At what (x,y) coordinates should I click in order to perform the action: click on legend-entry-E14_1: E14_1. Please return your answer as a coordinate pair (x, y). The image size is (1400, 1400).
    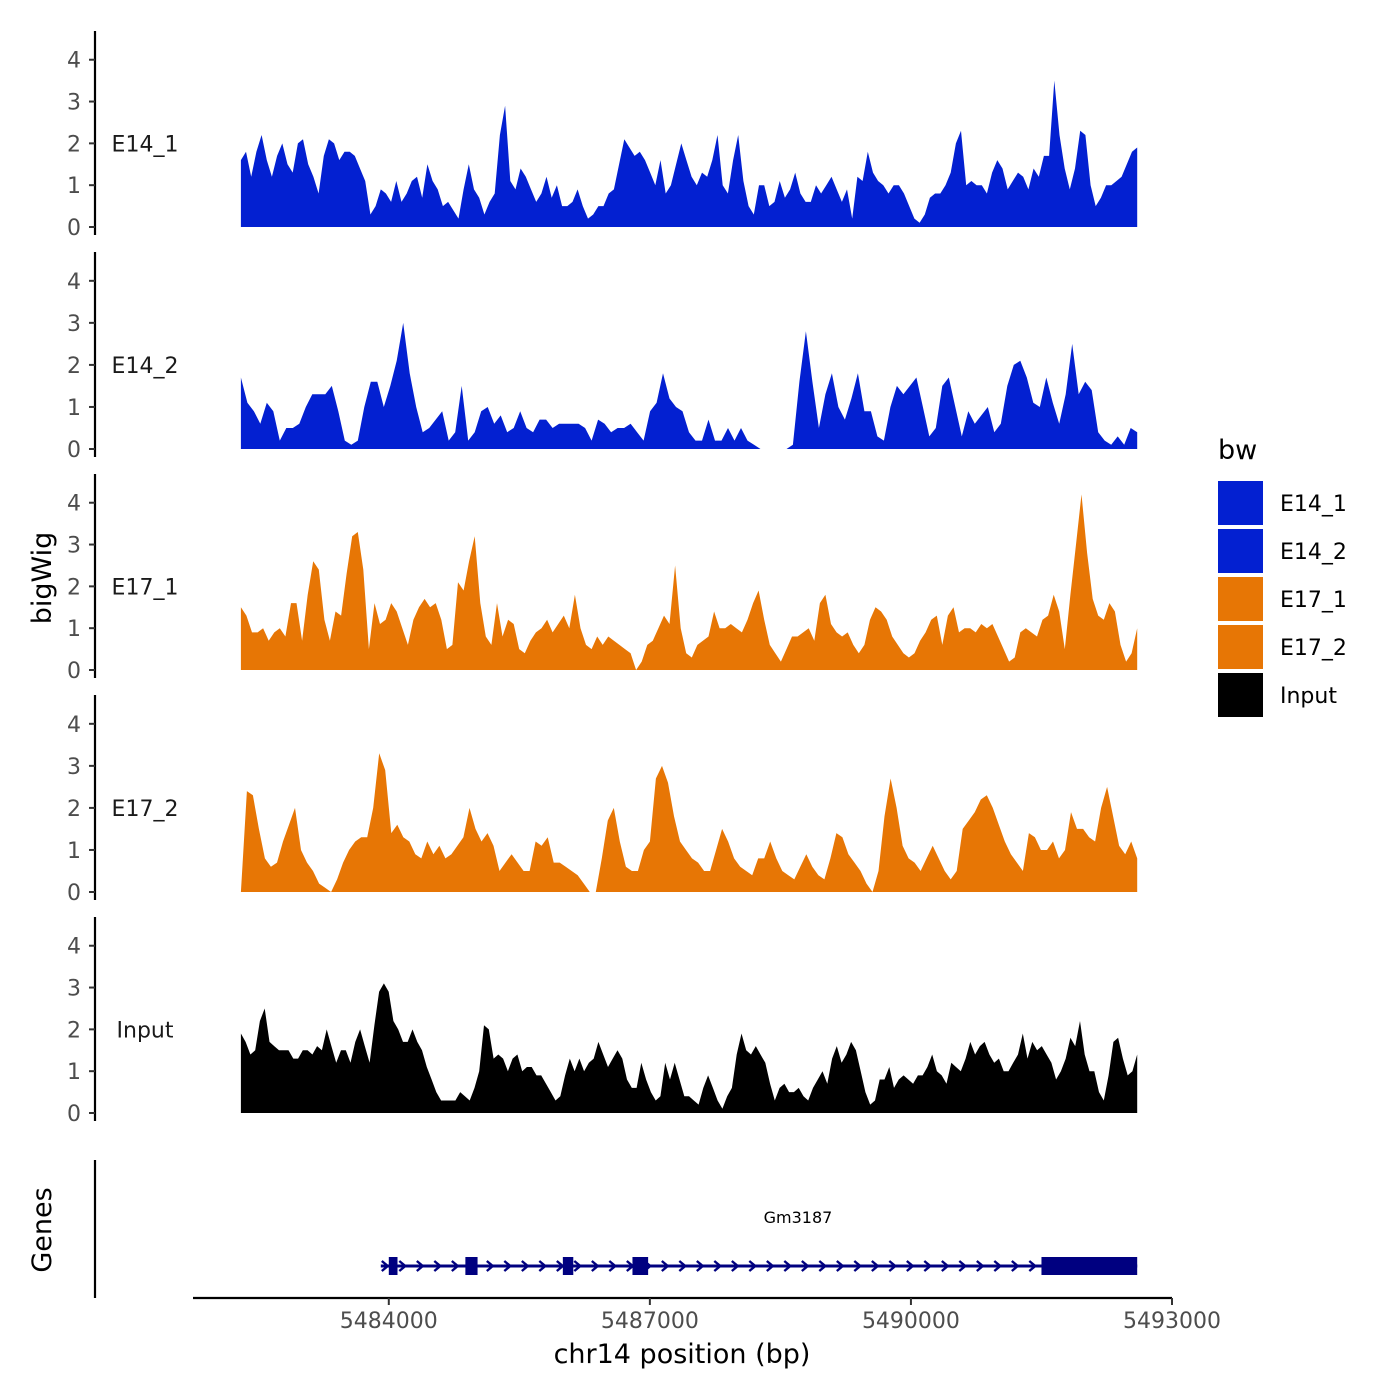
    Looking at the image, I should click on (1282, 503).